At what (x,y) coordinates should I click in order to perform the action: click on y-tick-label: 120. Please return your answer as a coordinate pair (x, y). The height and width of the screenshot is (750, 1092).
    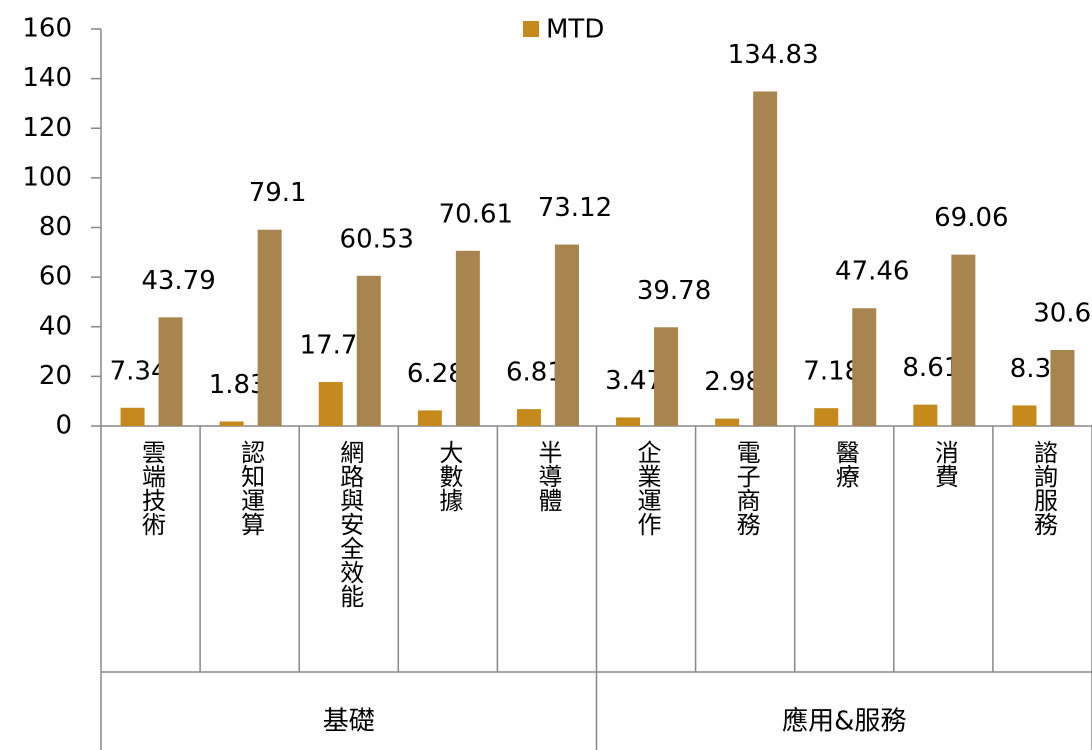
    Looking at the image, I should click on (47, 128).